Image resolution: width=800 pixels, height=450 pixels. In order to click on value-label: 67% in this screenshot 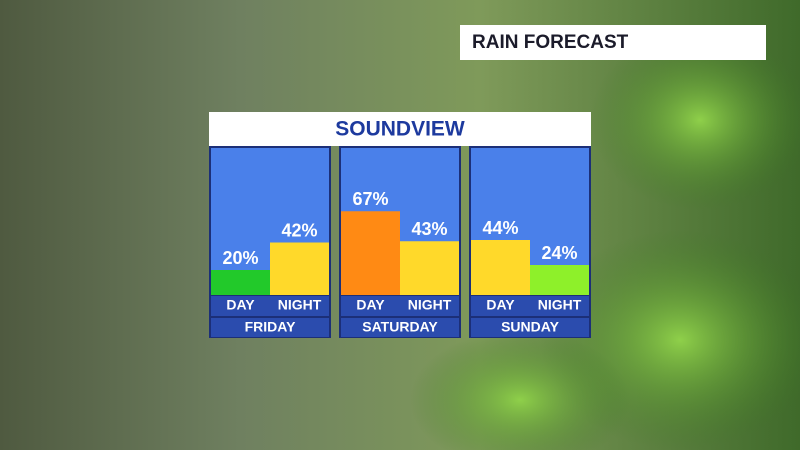, I will do `click(370, 199)`.